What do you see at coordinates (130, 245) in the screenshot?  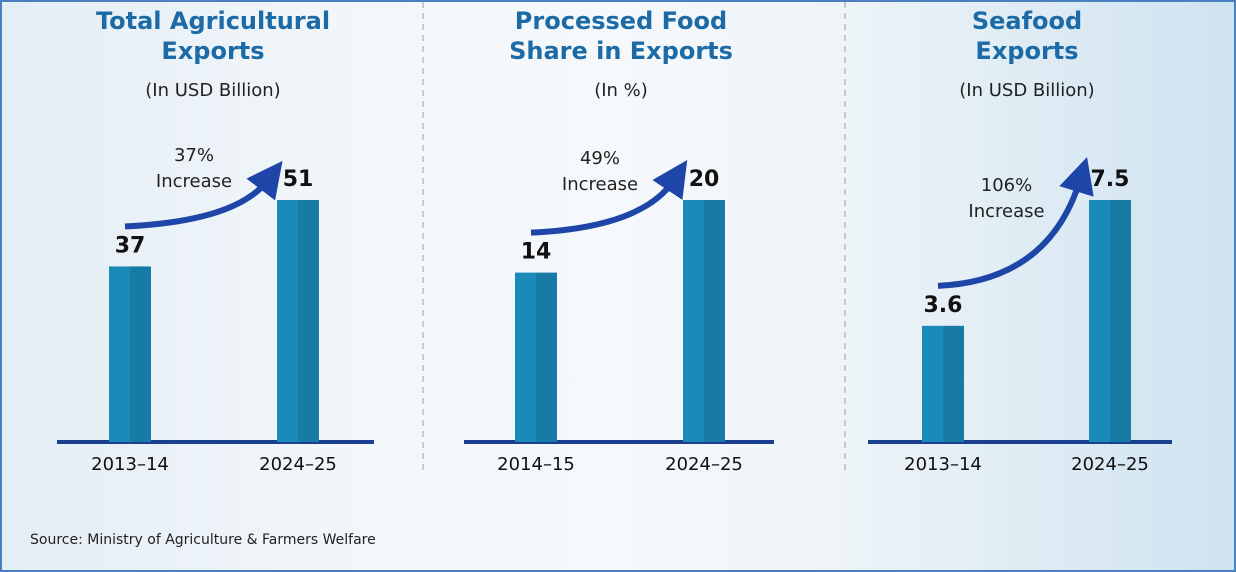 I see `value-label: 37` at bounding box center [130, 245].